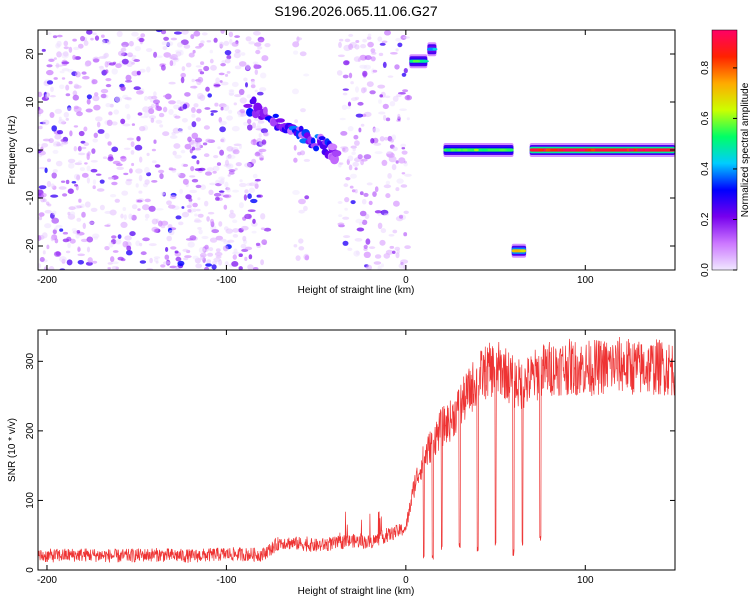 This screenshot has height=605, width=750. What do you see at coordinates (336, 153) in the screenshot?
I see `track-blob` at bounding box center [336, 153].